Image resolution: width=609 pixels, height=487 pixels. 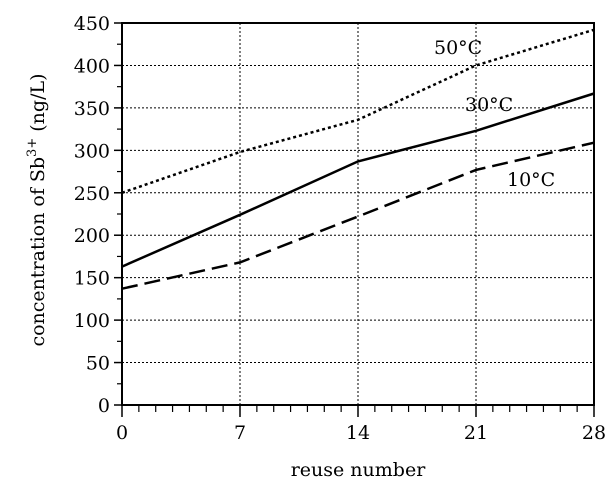 I want to click on y-axis-title-prefix: concentration of Sb, so click(x=38, y=252).